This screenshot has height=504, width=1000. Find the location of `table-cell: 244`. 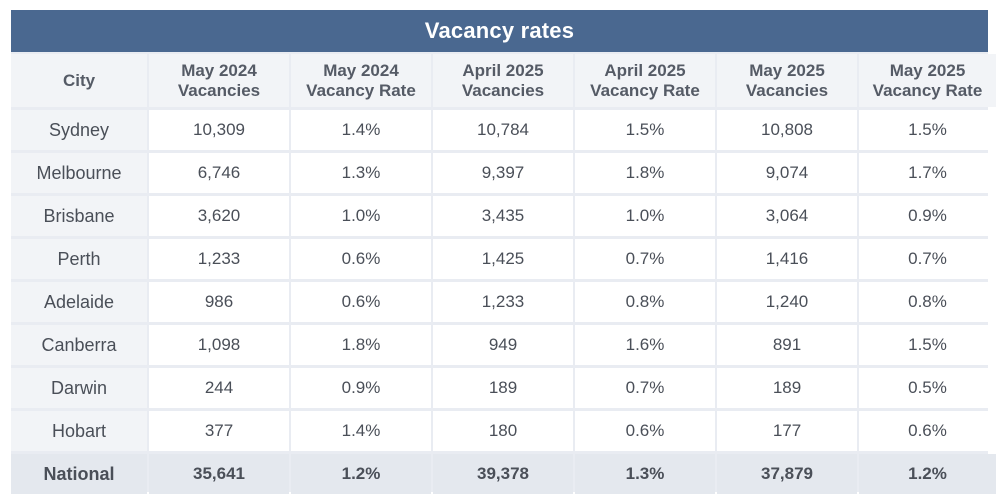

table-cell: 244 is located at coordinates (219, 388).